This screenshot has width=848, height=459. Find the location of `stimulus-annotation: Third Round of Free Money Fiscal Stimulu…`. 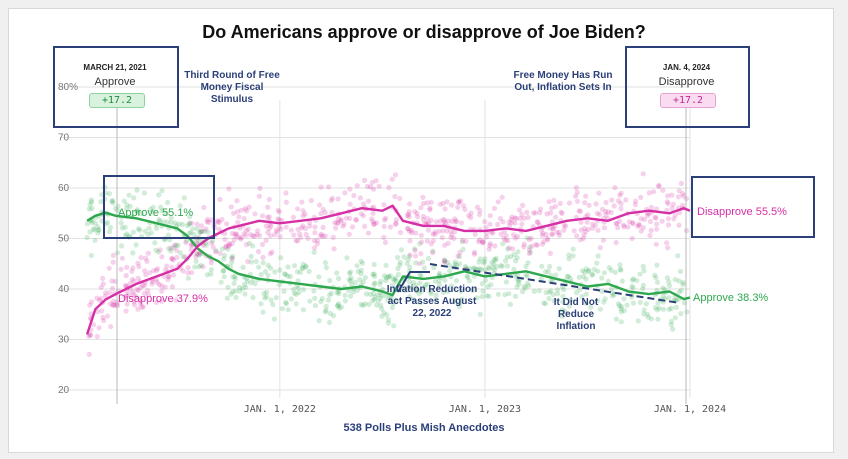

stimulus-annotation: Third Round of Free Money Fiscal Stimulu… is located at coordinates (232, 87).